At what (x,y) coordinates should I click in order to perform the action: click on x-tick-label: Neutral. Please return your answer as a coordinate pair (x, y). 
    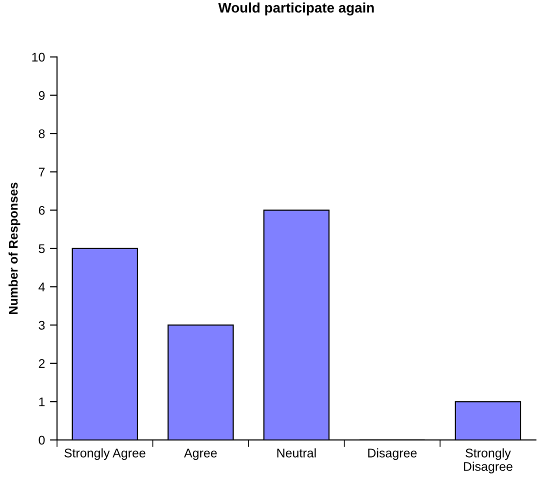
    Looking at the image, I should click on (296, 453).